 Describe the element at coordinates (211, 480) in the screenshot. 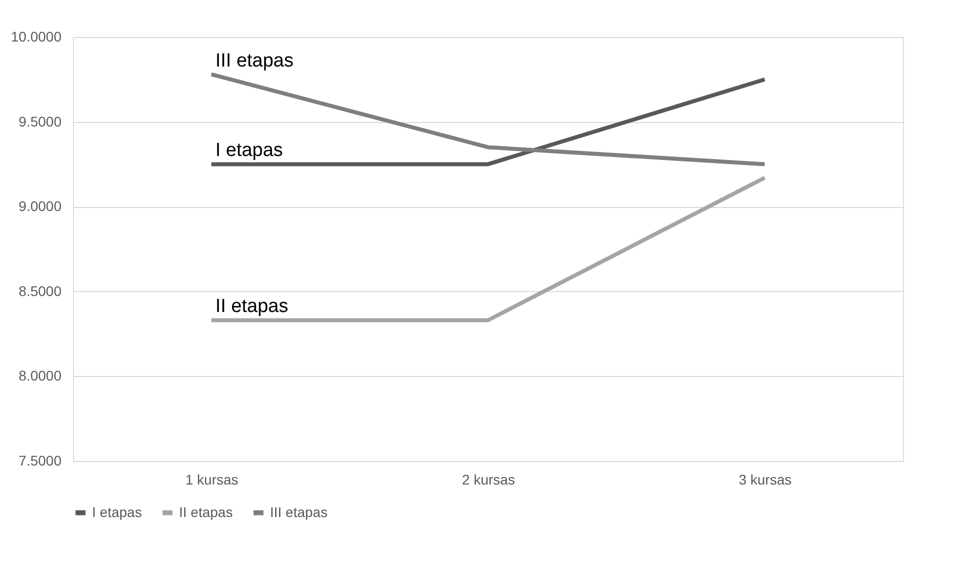

I see `x-tick-label: 1 kursas` at that location.